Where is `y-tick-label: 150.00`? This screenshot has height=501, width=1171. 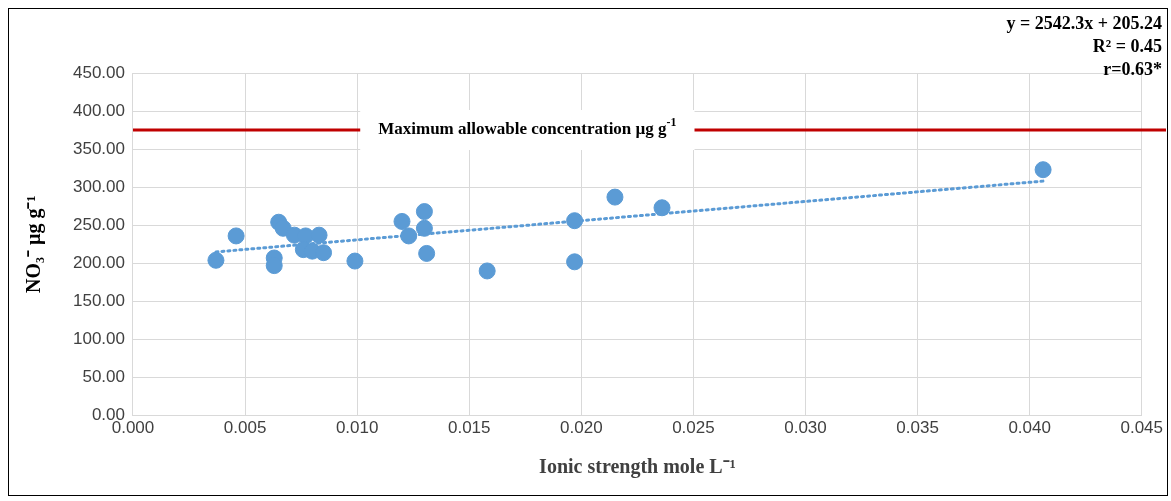 y-tick-label: 150.00 is located at coordinates (99, 301).